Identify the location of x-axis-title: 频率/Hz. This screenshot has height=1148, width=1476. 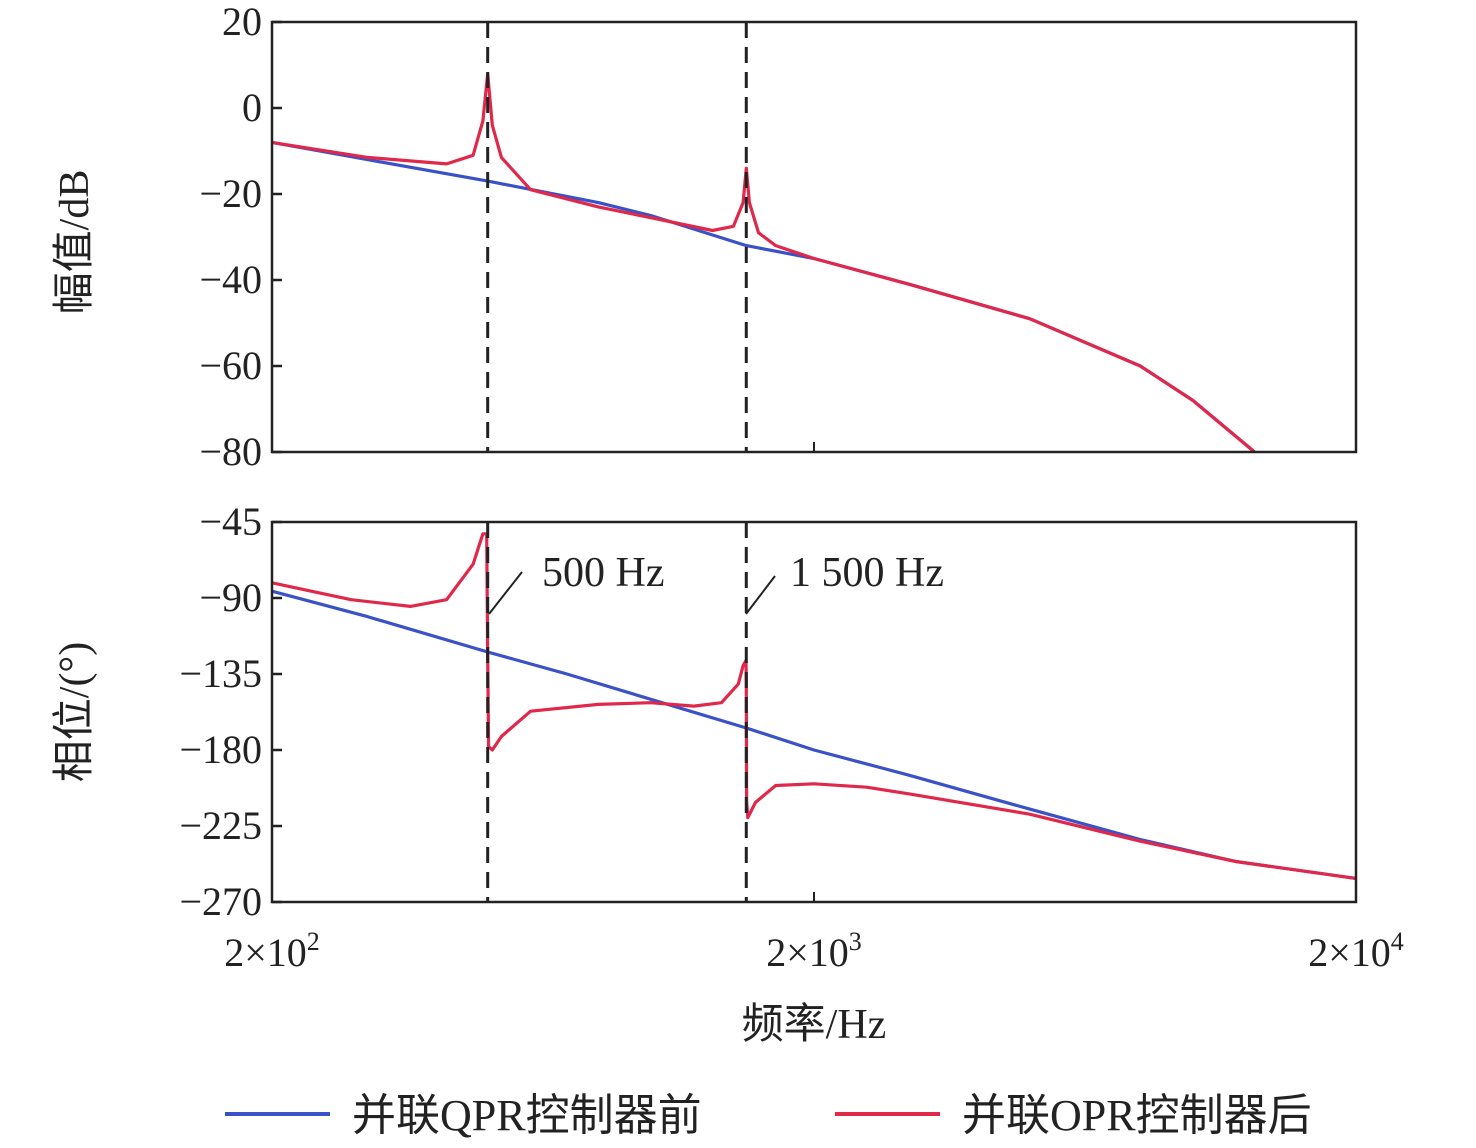
(814, 1024).